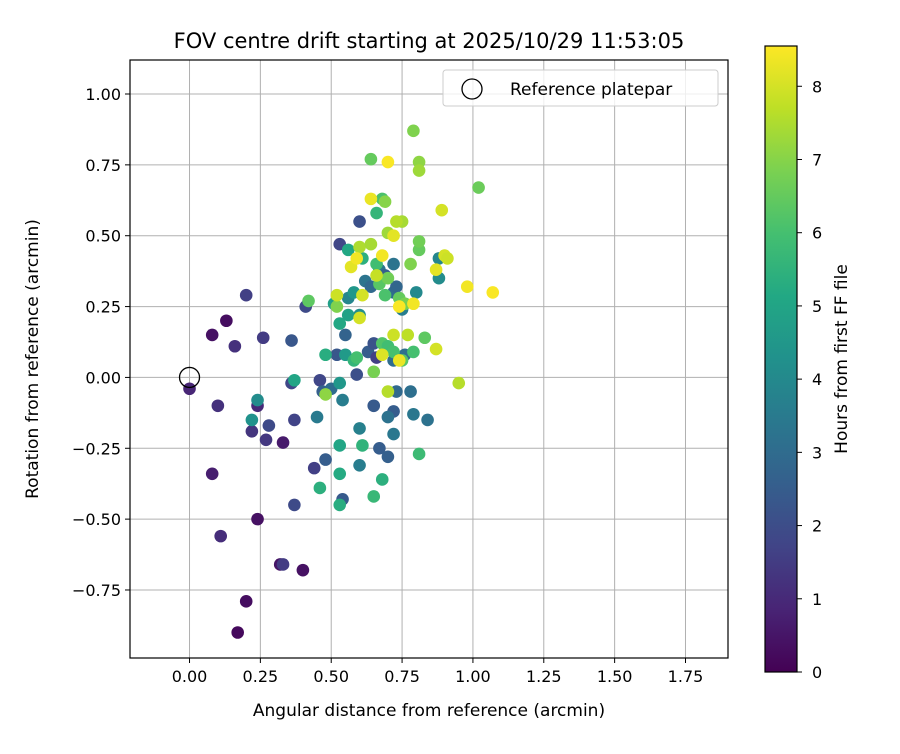 The image size is (900, 754). Describe the element at coordinates (591, 90) in the screenshot. I see `legend-label: Reference platepar` at that location.